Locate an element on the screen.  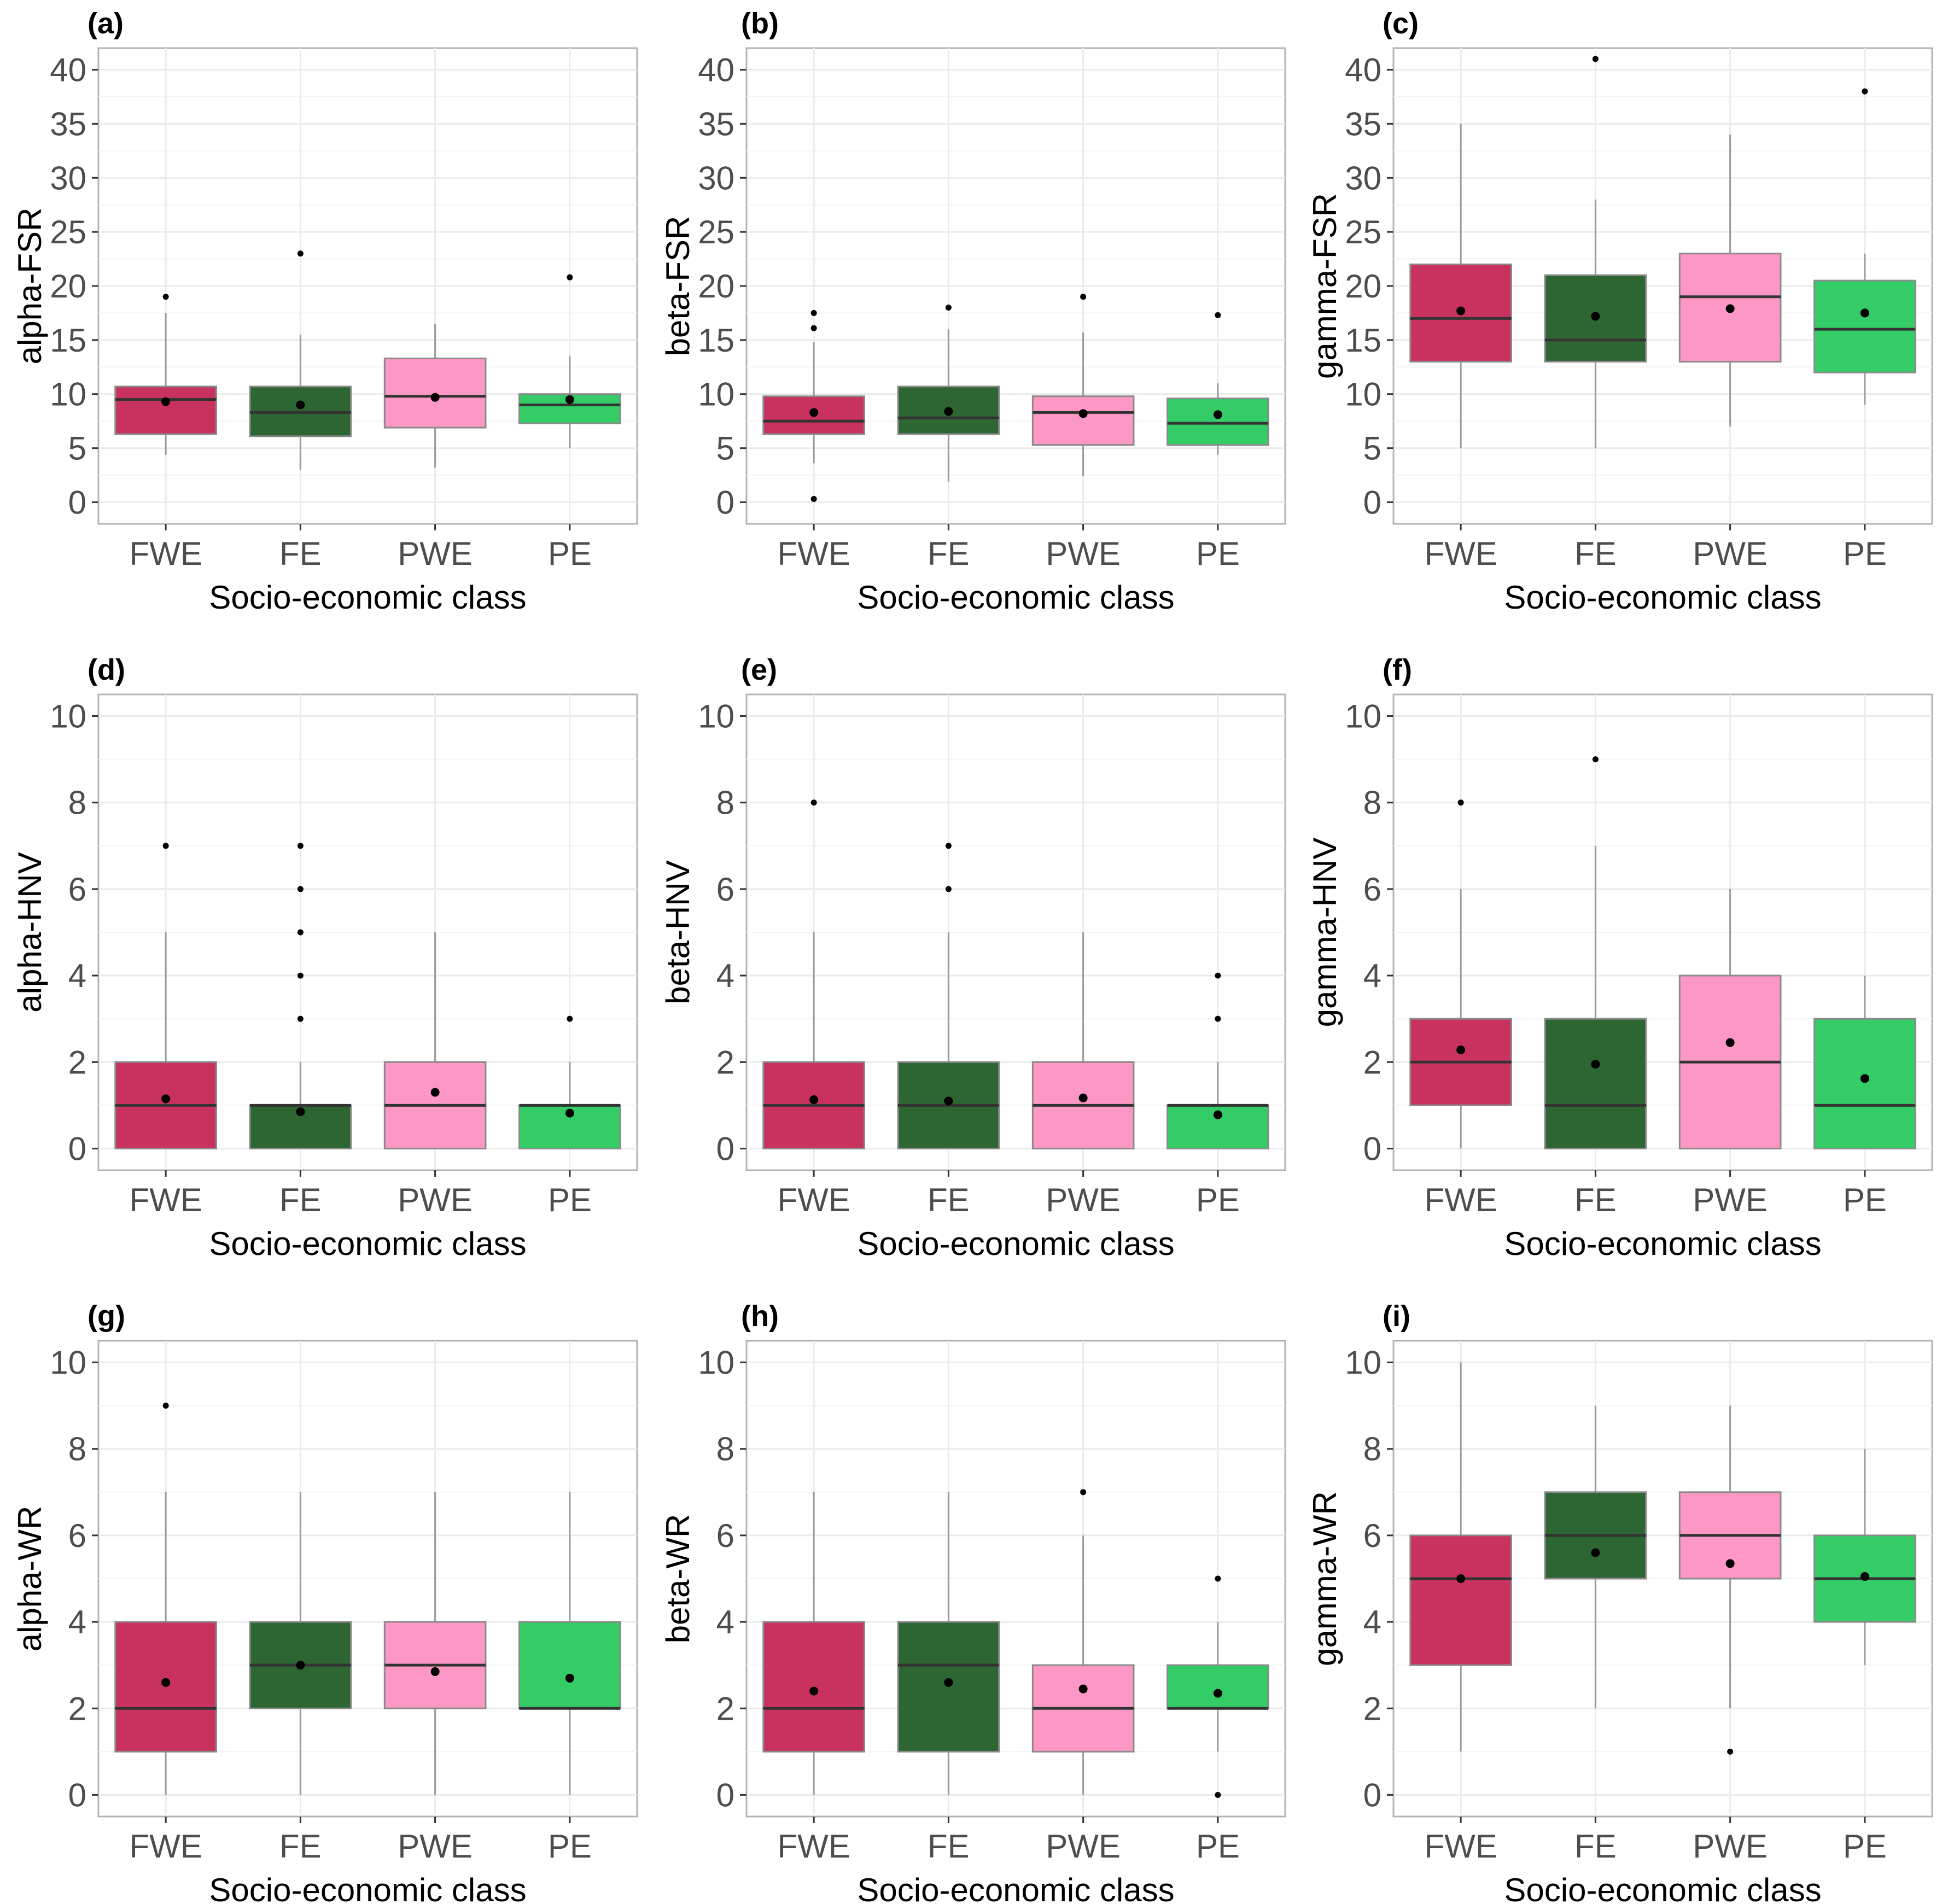
y-axis-title: beta-FSR is located at coordinates (678, 287).